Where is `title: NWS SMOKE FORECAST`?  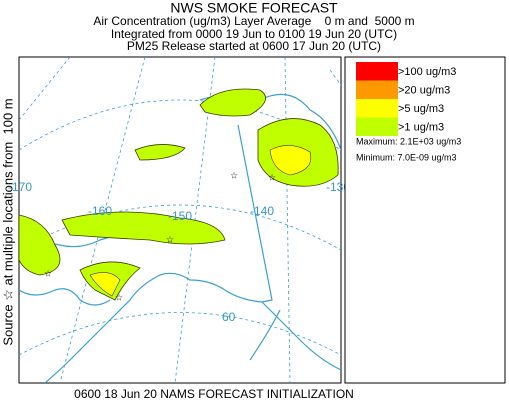
title: NWS SMOKE FORECAST is located at coordinates (254, 8).